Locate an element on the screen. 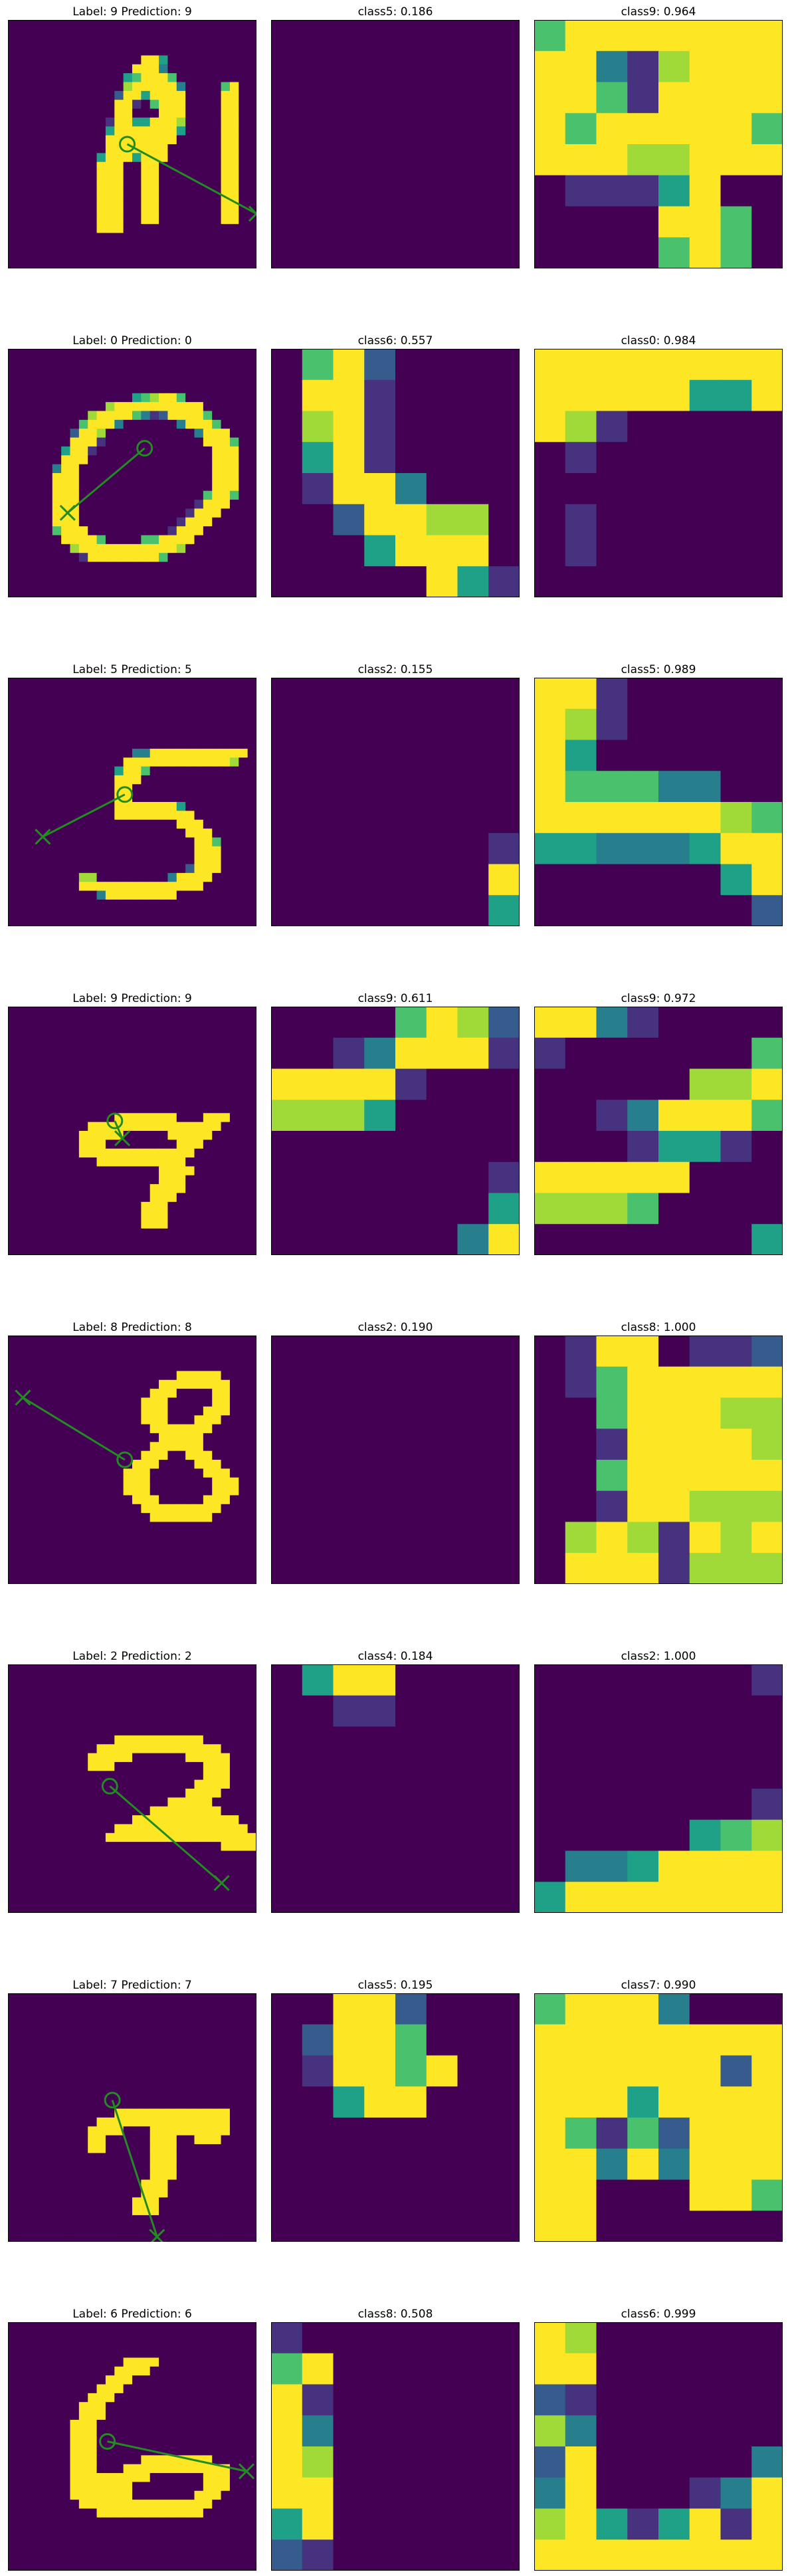 Image resolution: width=790 pixels, height=2576 pixels. end-cross-marker is located at coordinates (252, 214).